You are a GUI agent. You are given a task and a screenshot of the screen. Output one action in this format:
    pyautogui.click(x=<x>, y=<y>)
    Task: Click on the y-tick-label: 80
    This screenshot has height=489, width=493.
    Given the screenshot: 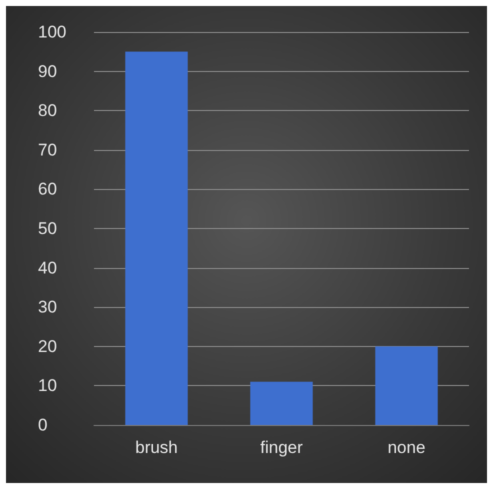 What is the action you would take?
    pyautogui.click(x=47, y=110)
    